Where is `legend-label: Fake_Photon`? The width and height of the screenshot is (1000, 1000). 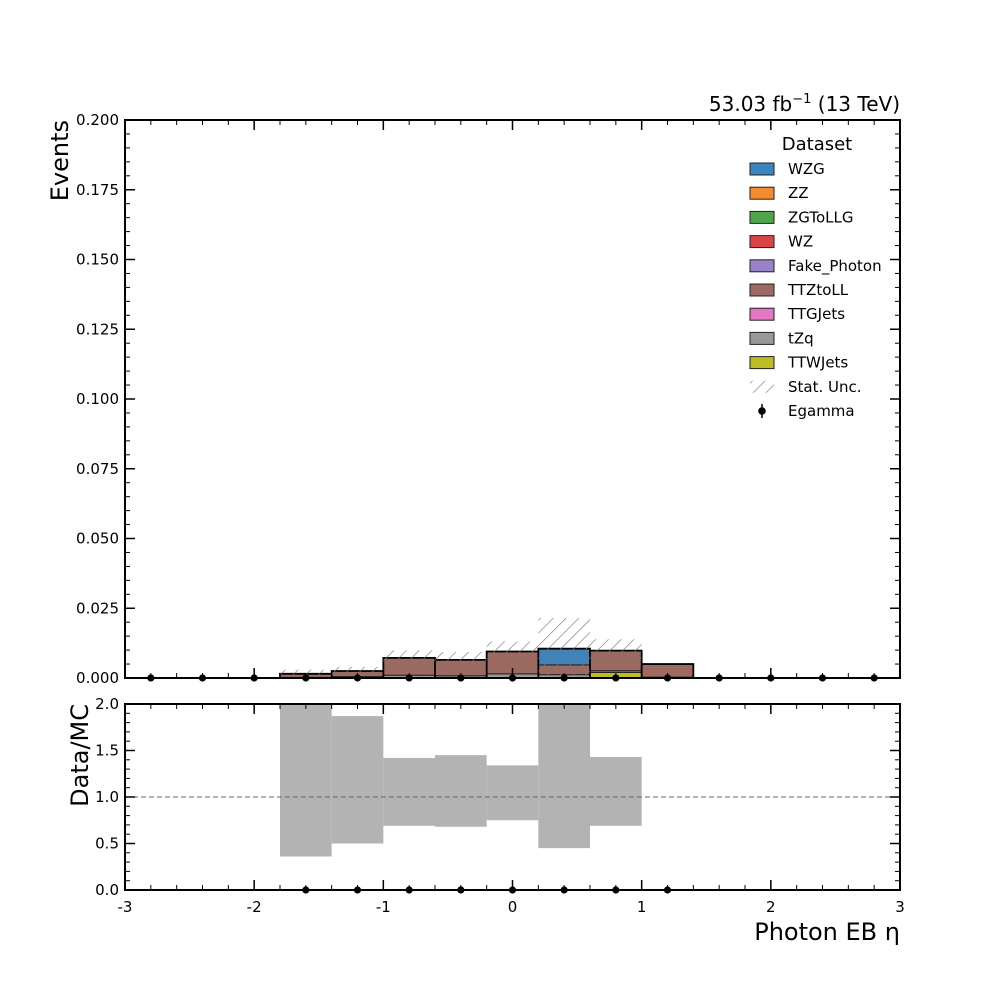 legend-label: Fake_Photon is located at coordinates (835, 266).